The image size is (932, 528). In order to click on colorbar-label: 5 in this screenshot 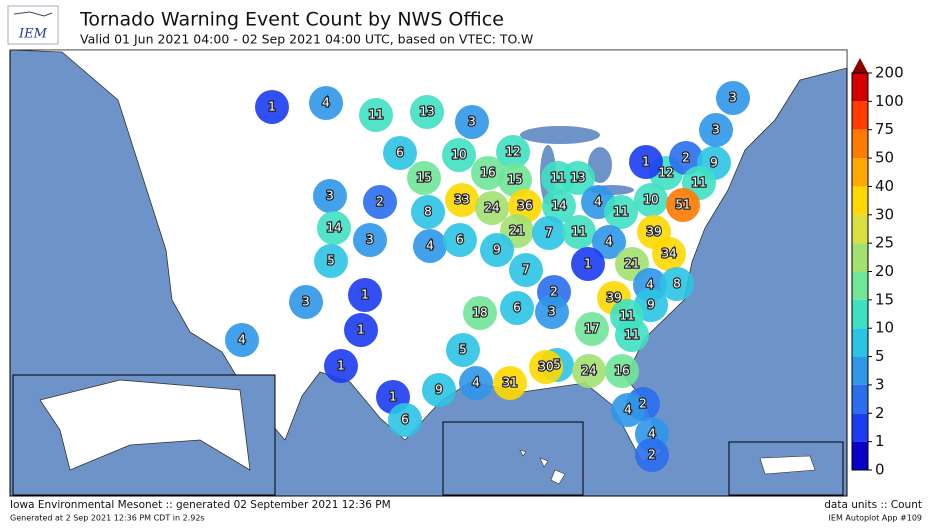, I will do `click(880, 356)`.